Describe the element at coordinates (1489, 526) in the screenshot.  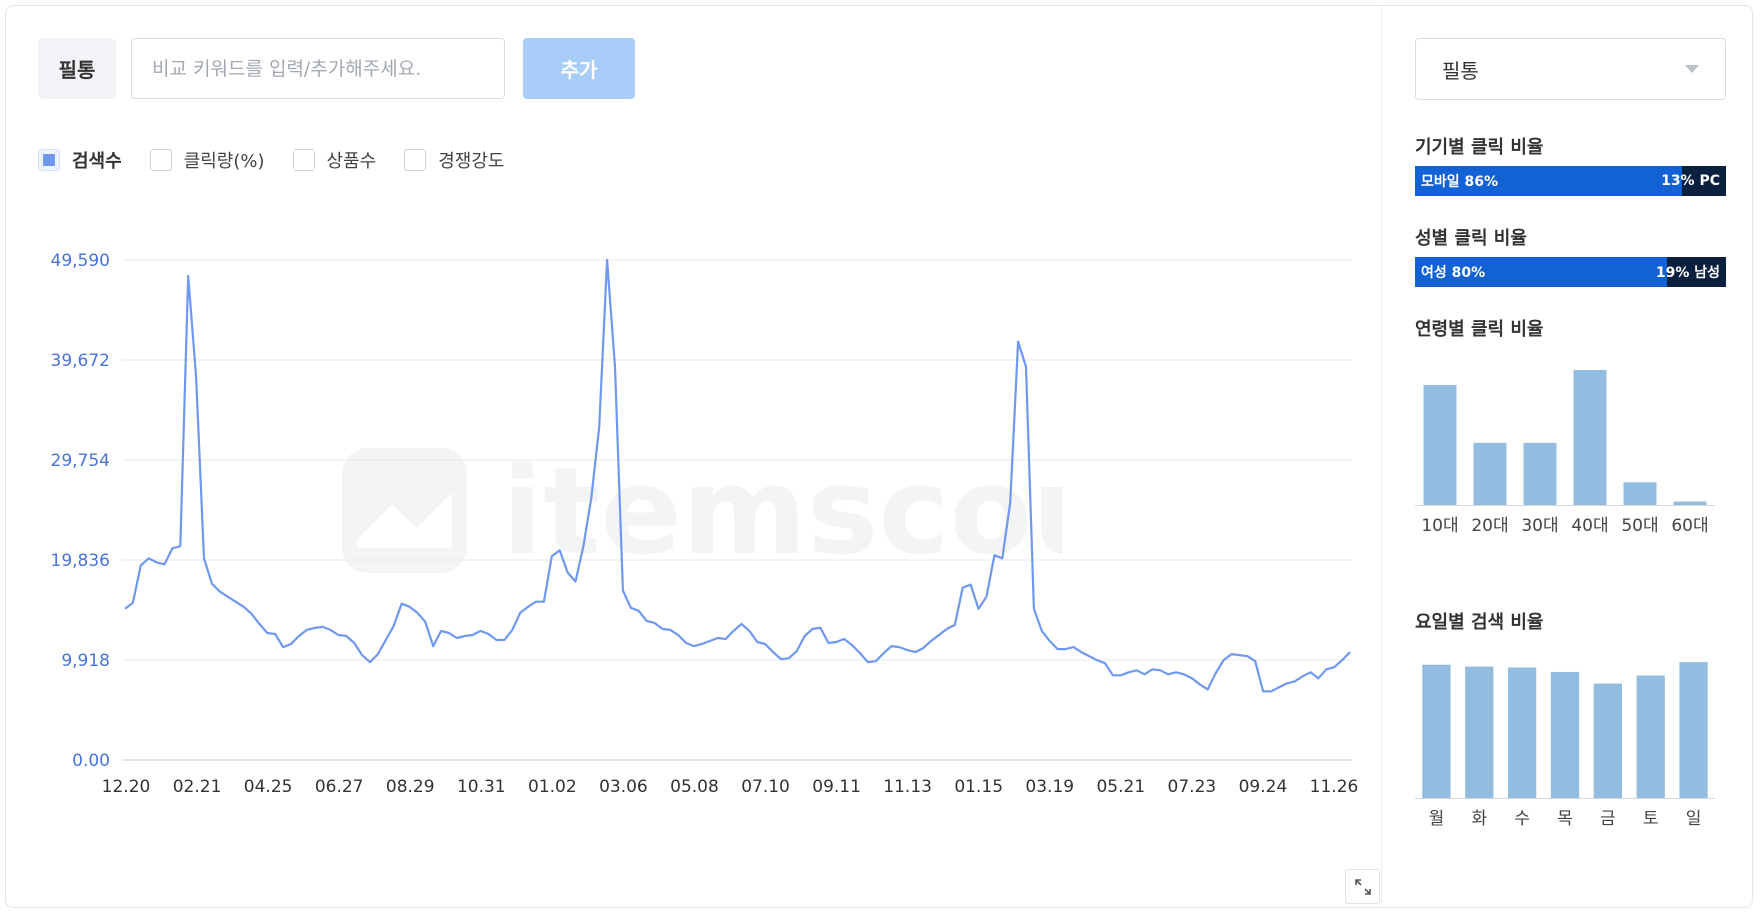
I see `category-label: 20대` at that location.